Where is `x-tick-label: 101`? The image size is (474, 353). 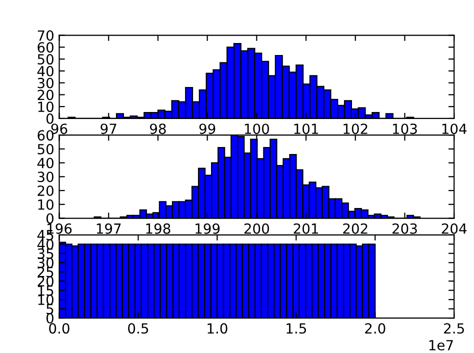
x-tick-label: 101 is located at coordinates (306, 129).